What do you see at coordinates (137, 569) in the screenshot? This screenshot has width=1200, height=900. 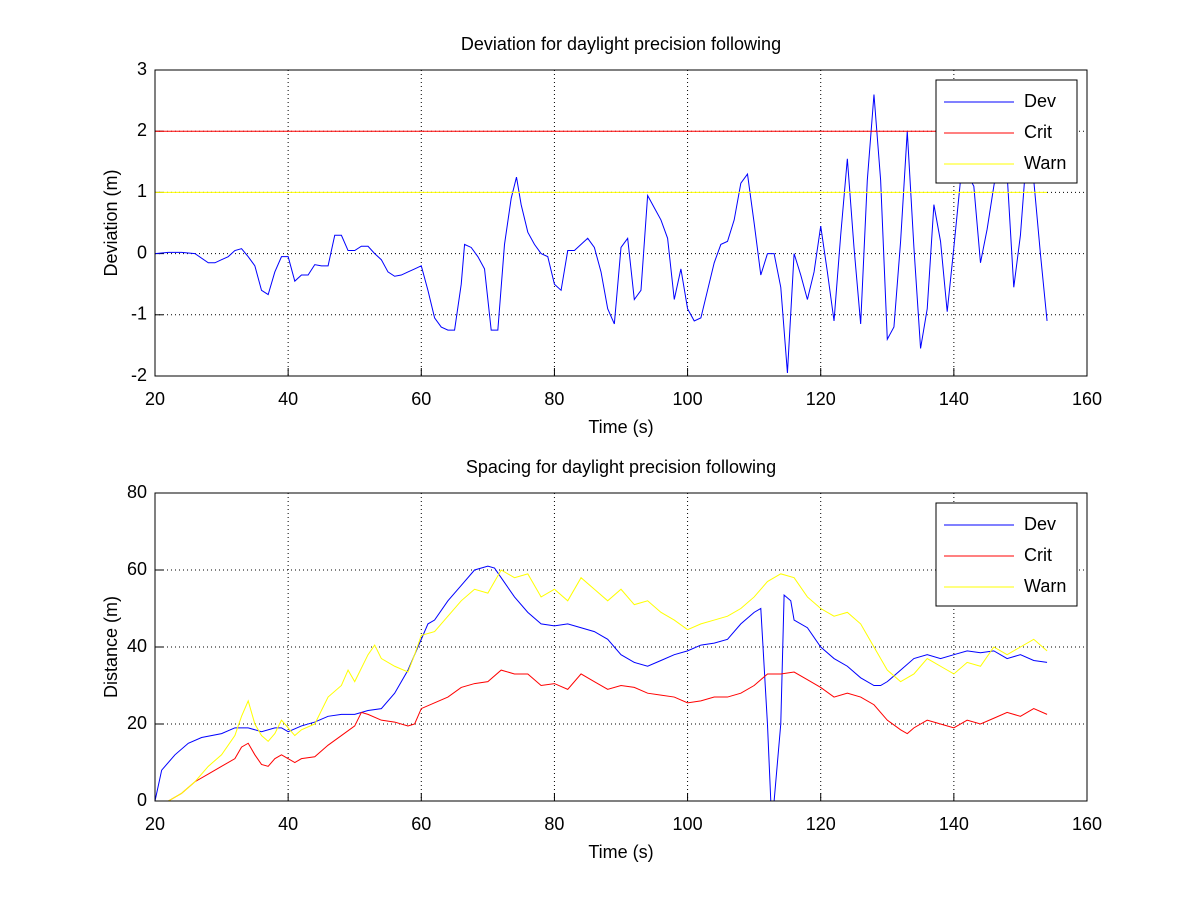 I see `y-tick-label: 60` at bounding box center [137, 569].